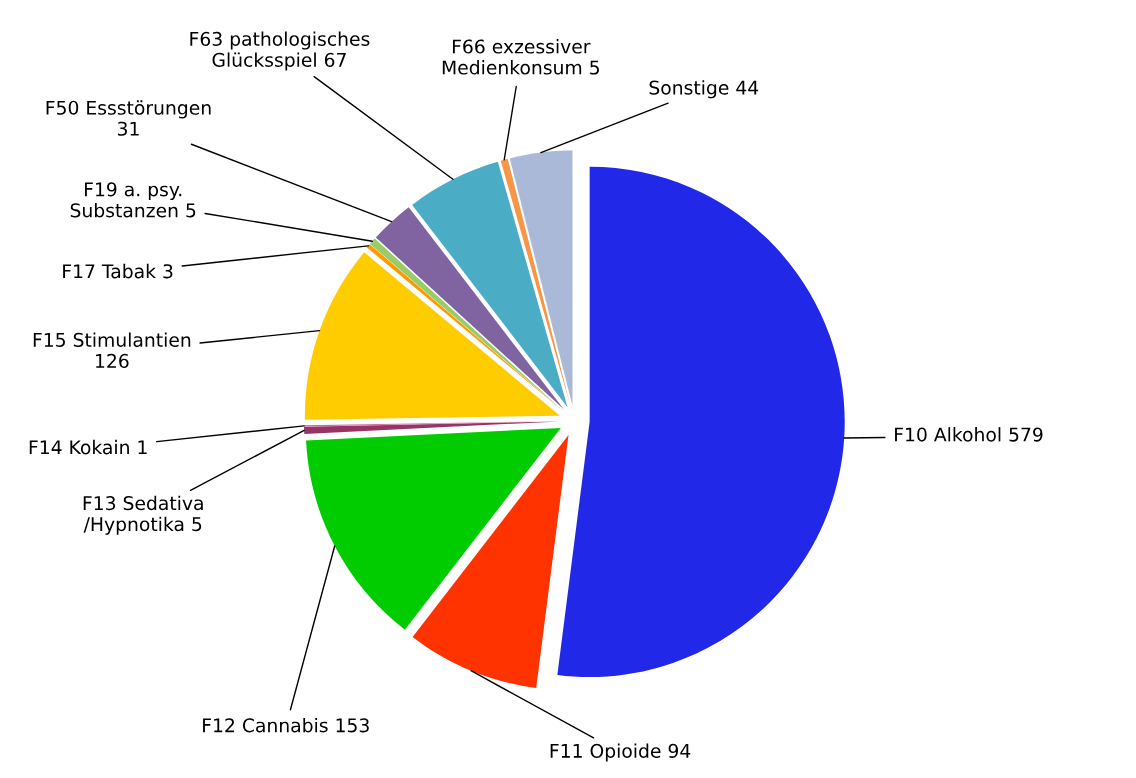 Image resolution: width=1136 pixels, height=778 pixels. I want to click on slice-label: F19 a. psy. Substanzen 5, so click(133, 200).